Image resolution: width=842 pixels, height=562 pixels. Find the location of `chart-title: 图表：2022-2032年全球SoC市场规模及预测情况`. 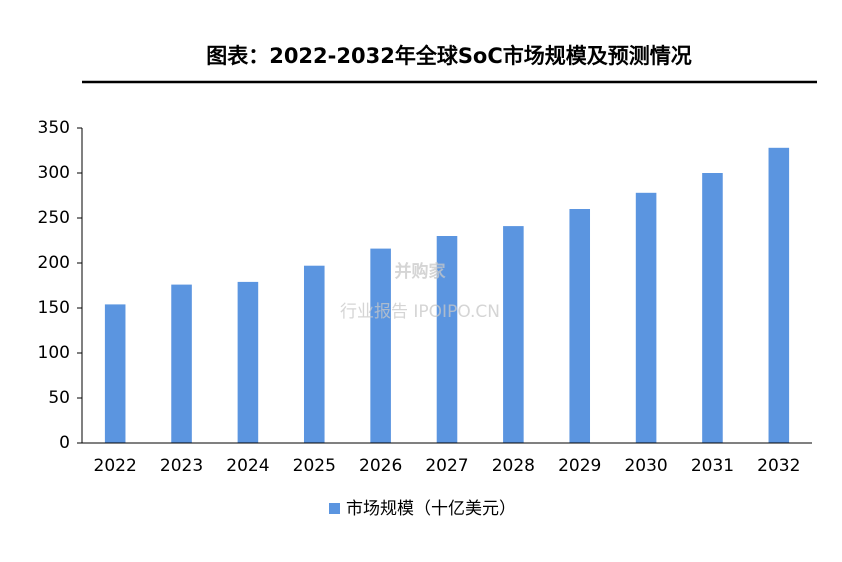

chart-title: 图表：2022-2032年全球SoC市场规模及预测情况 is located at coordinates (449, 56).